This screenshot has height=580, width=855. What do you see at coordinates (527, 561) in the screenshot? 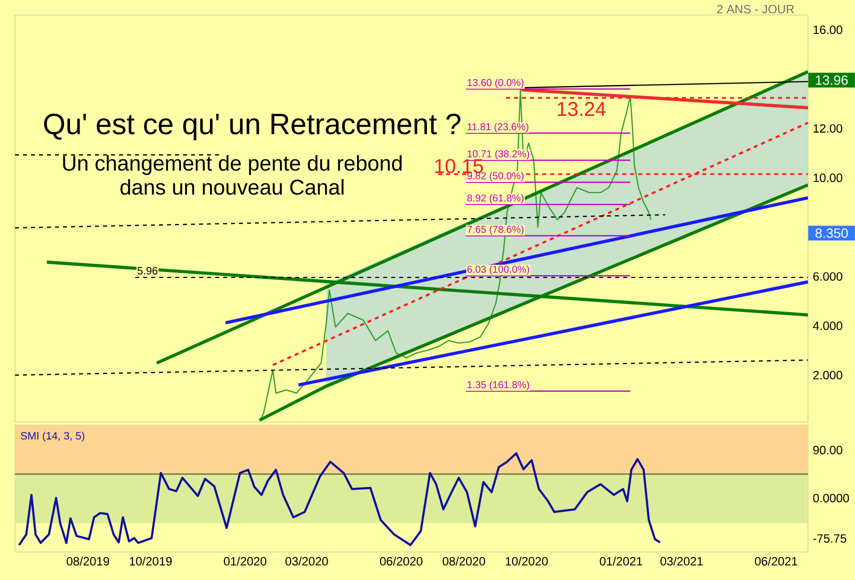
I see `x-tick-label: 10/2020` at bounding box center [527, 561].